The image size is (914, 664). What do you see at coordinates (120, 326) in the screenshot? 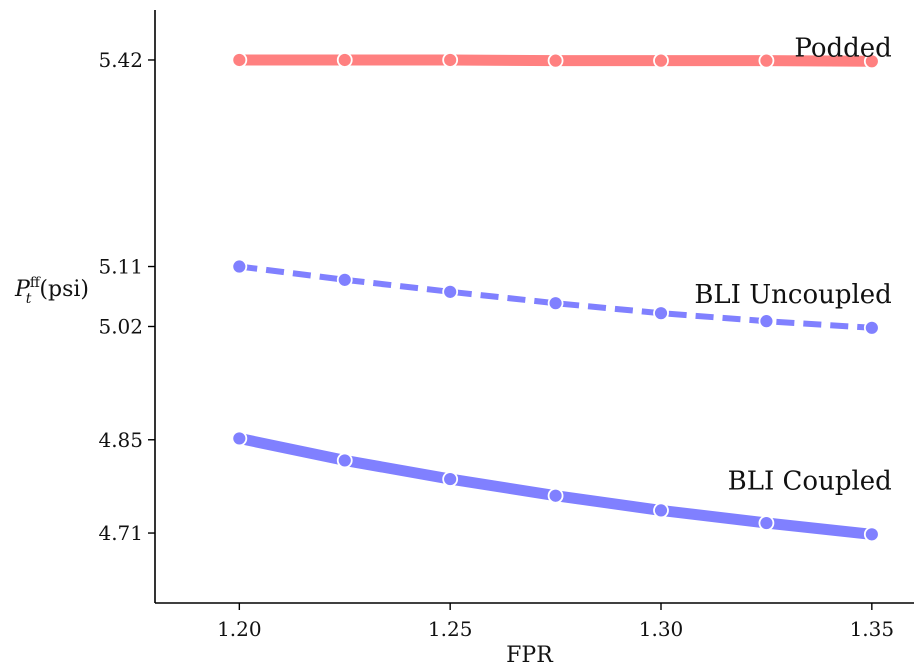
I see `y-tick-label: 5.02` at bounding box center [120, 326].